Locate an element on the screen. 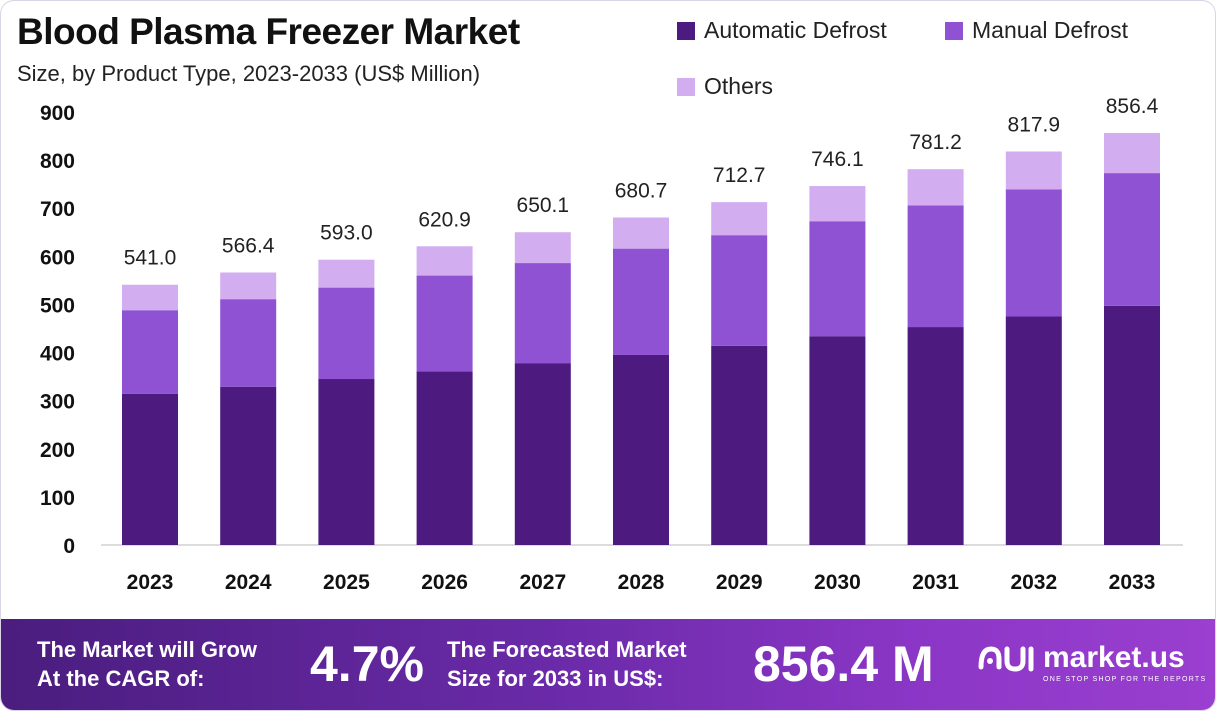 This screenshot has width=1216, height=711. bar-total-label: 817.9 is located at coordinates (1034, 124).